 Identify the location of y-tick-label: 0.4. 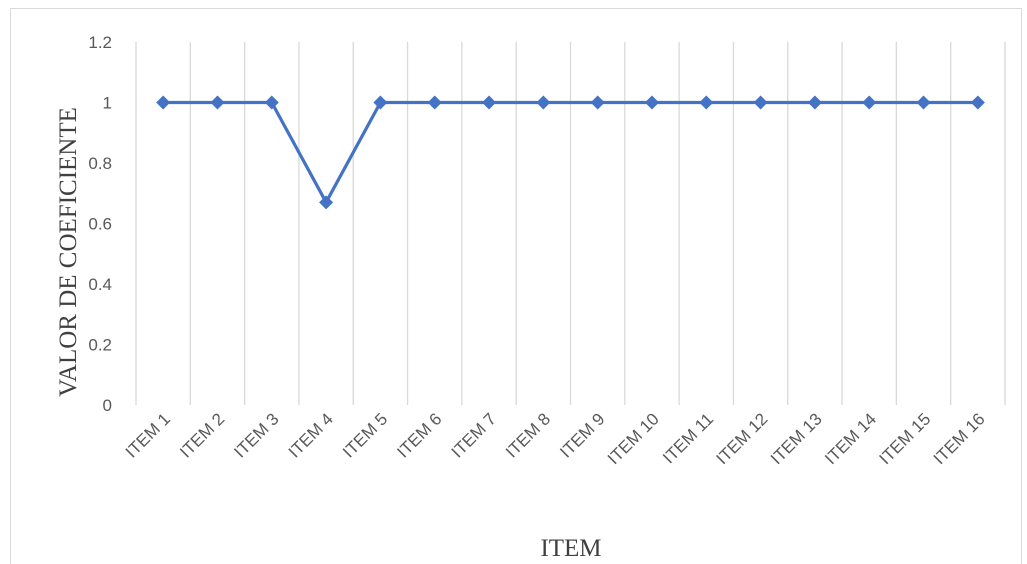
(100, 284).